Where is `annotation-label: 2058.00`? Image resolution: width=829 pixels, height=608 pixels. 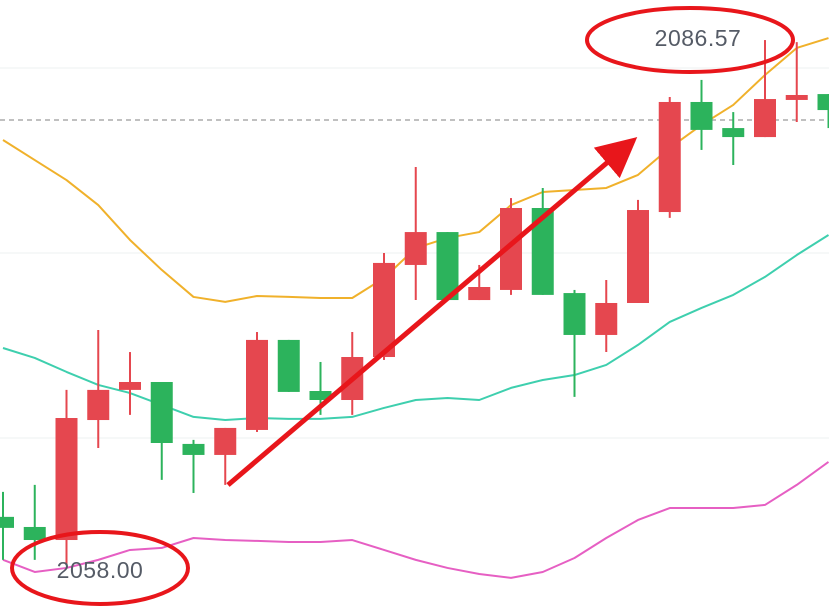 annotation-label: 2058.00 is located at coordinates (100, 570).